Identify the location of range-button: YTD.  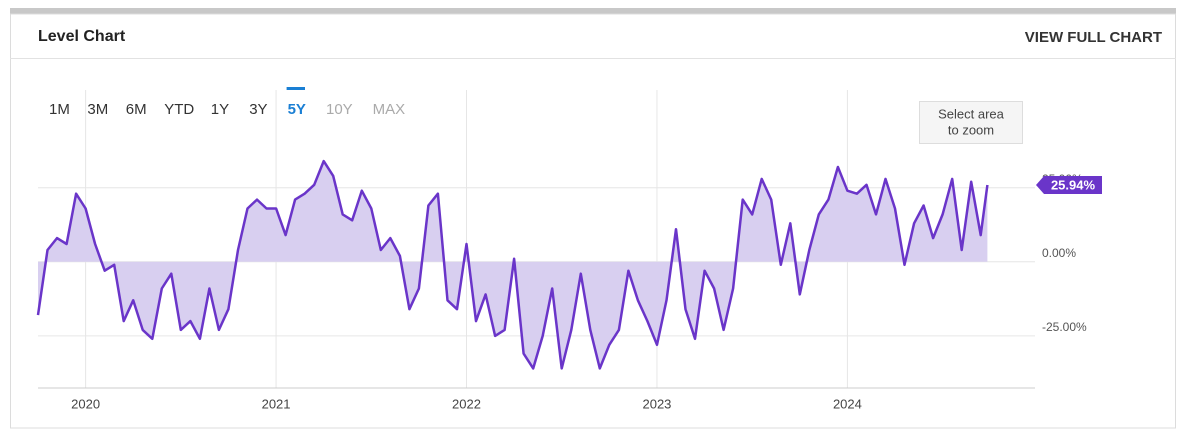
(179, 109).